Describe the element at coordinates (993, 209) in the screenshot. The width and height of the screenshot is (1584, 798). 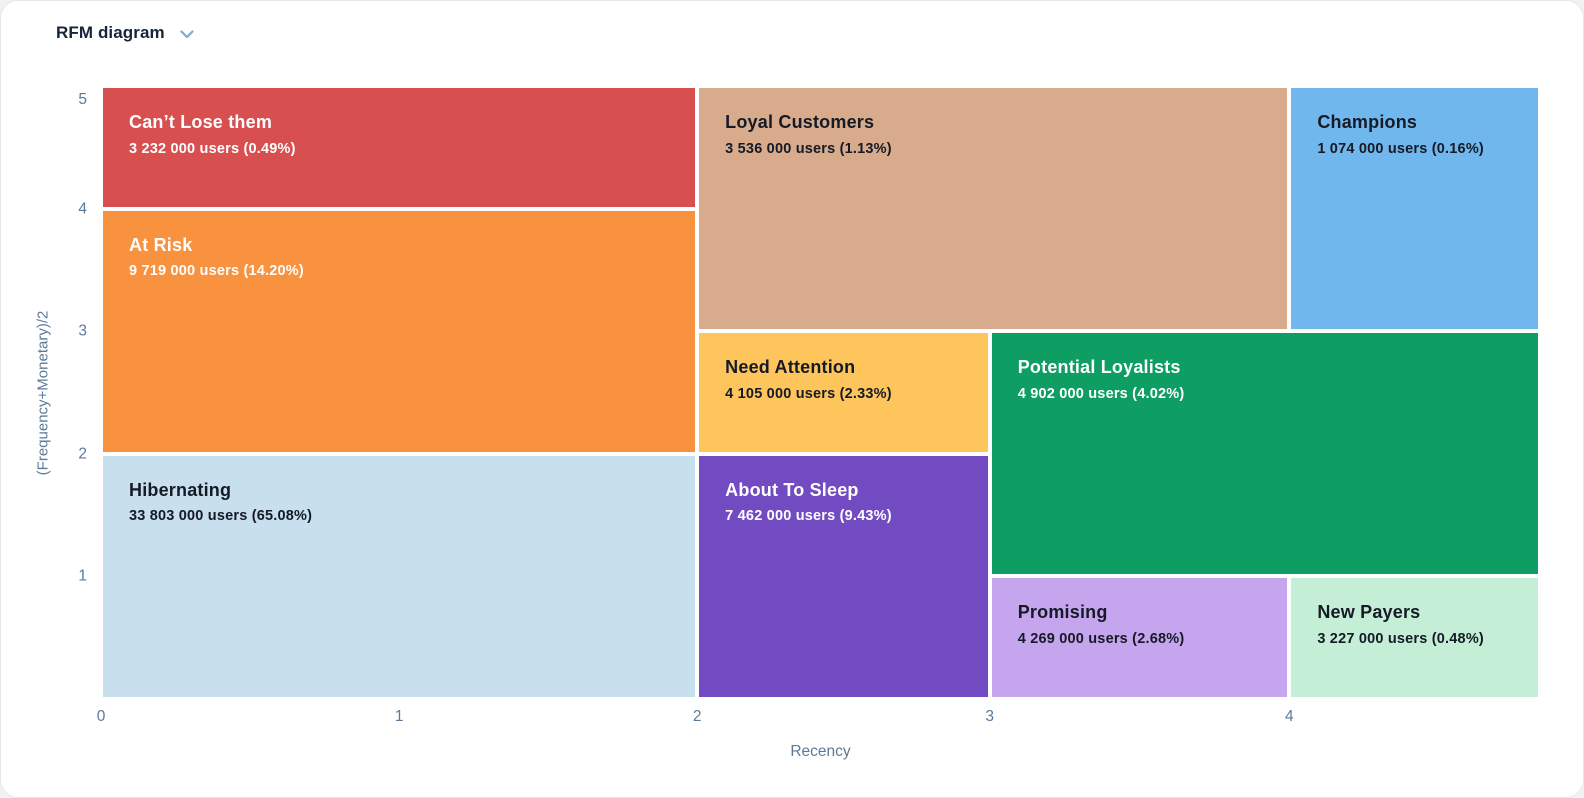
I see `segment-loyal-customers: Loyal Customers 3 536 000 users (1.13%)` at that location.